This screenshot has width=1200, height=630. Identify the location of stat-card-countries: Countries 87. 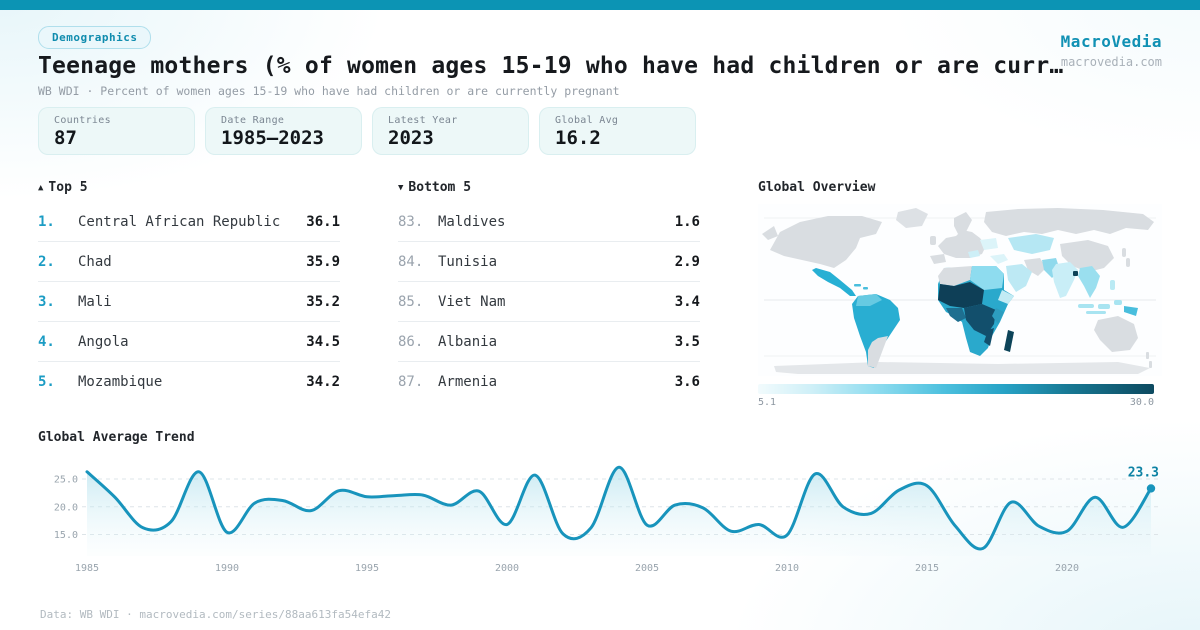
(116, 131).